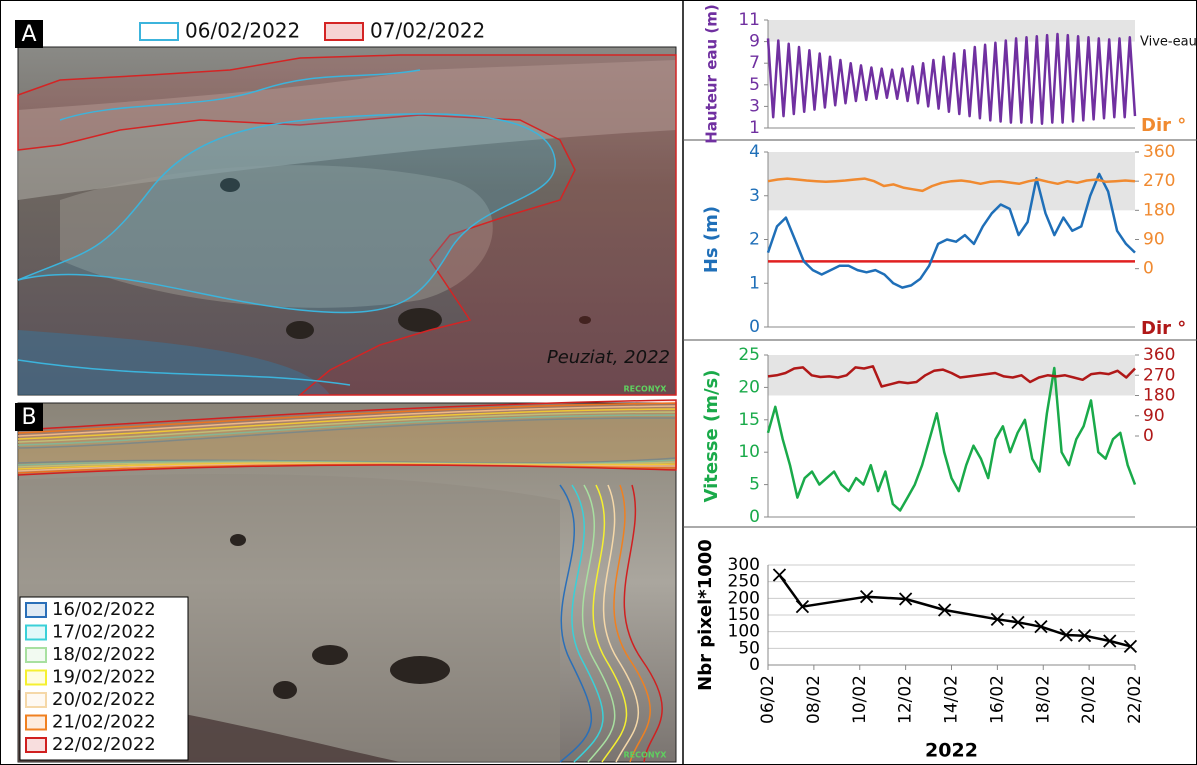 This screenshot has width=1197, height=765. What do you see at coordinates (906, 699) in the screenshot?
I see `x-tick-label: 12/02` at bounding box center [906, 699].